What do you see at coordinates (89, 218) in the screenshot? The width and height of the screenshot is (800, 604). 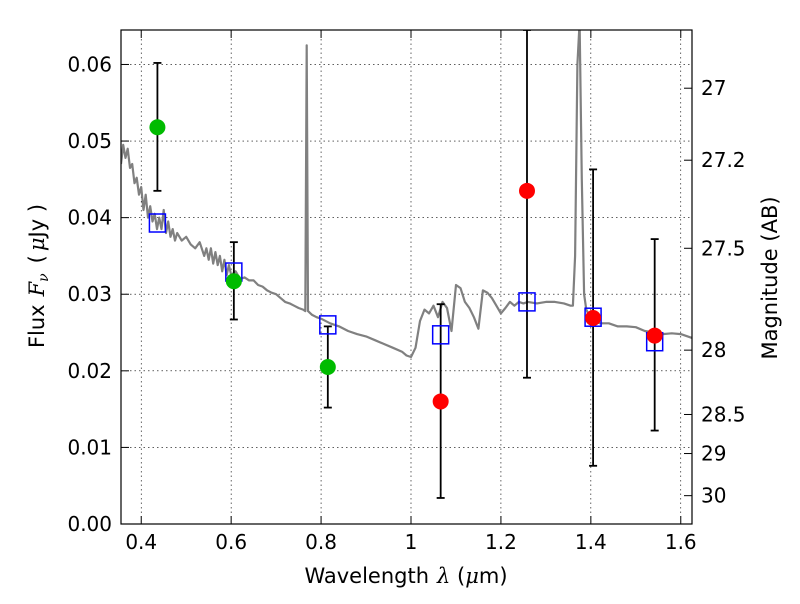 I see `y-tick-label: 0.04` at bounding box center [89, 218].